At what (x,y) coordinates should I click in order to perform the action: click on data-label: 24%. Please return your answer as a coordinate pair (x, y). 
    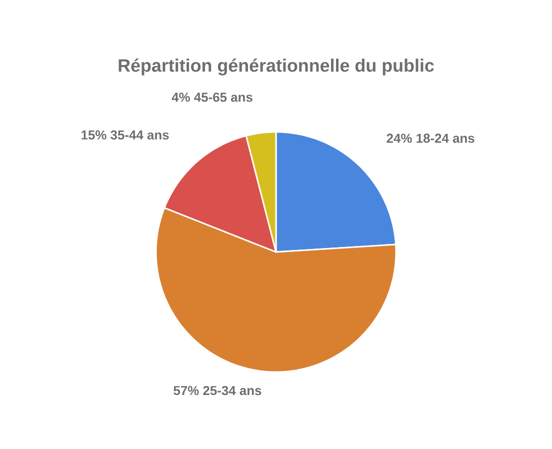
    Looking at the image, I should click on (399, 138).